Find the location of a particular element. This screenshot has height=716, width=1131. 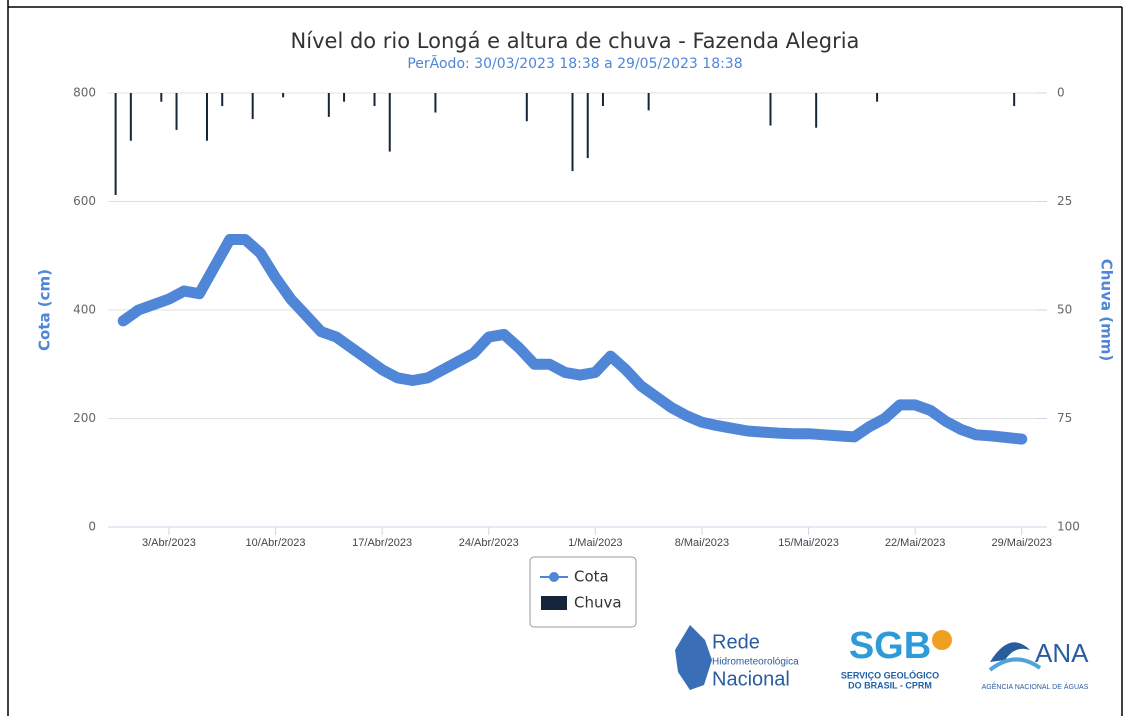

logo-text: SGB is located at coordinates (890, 646).